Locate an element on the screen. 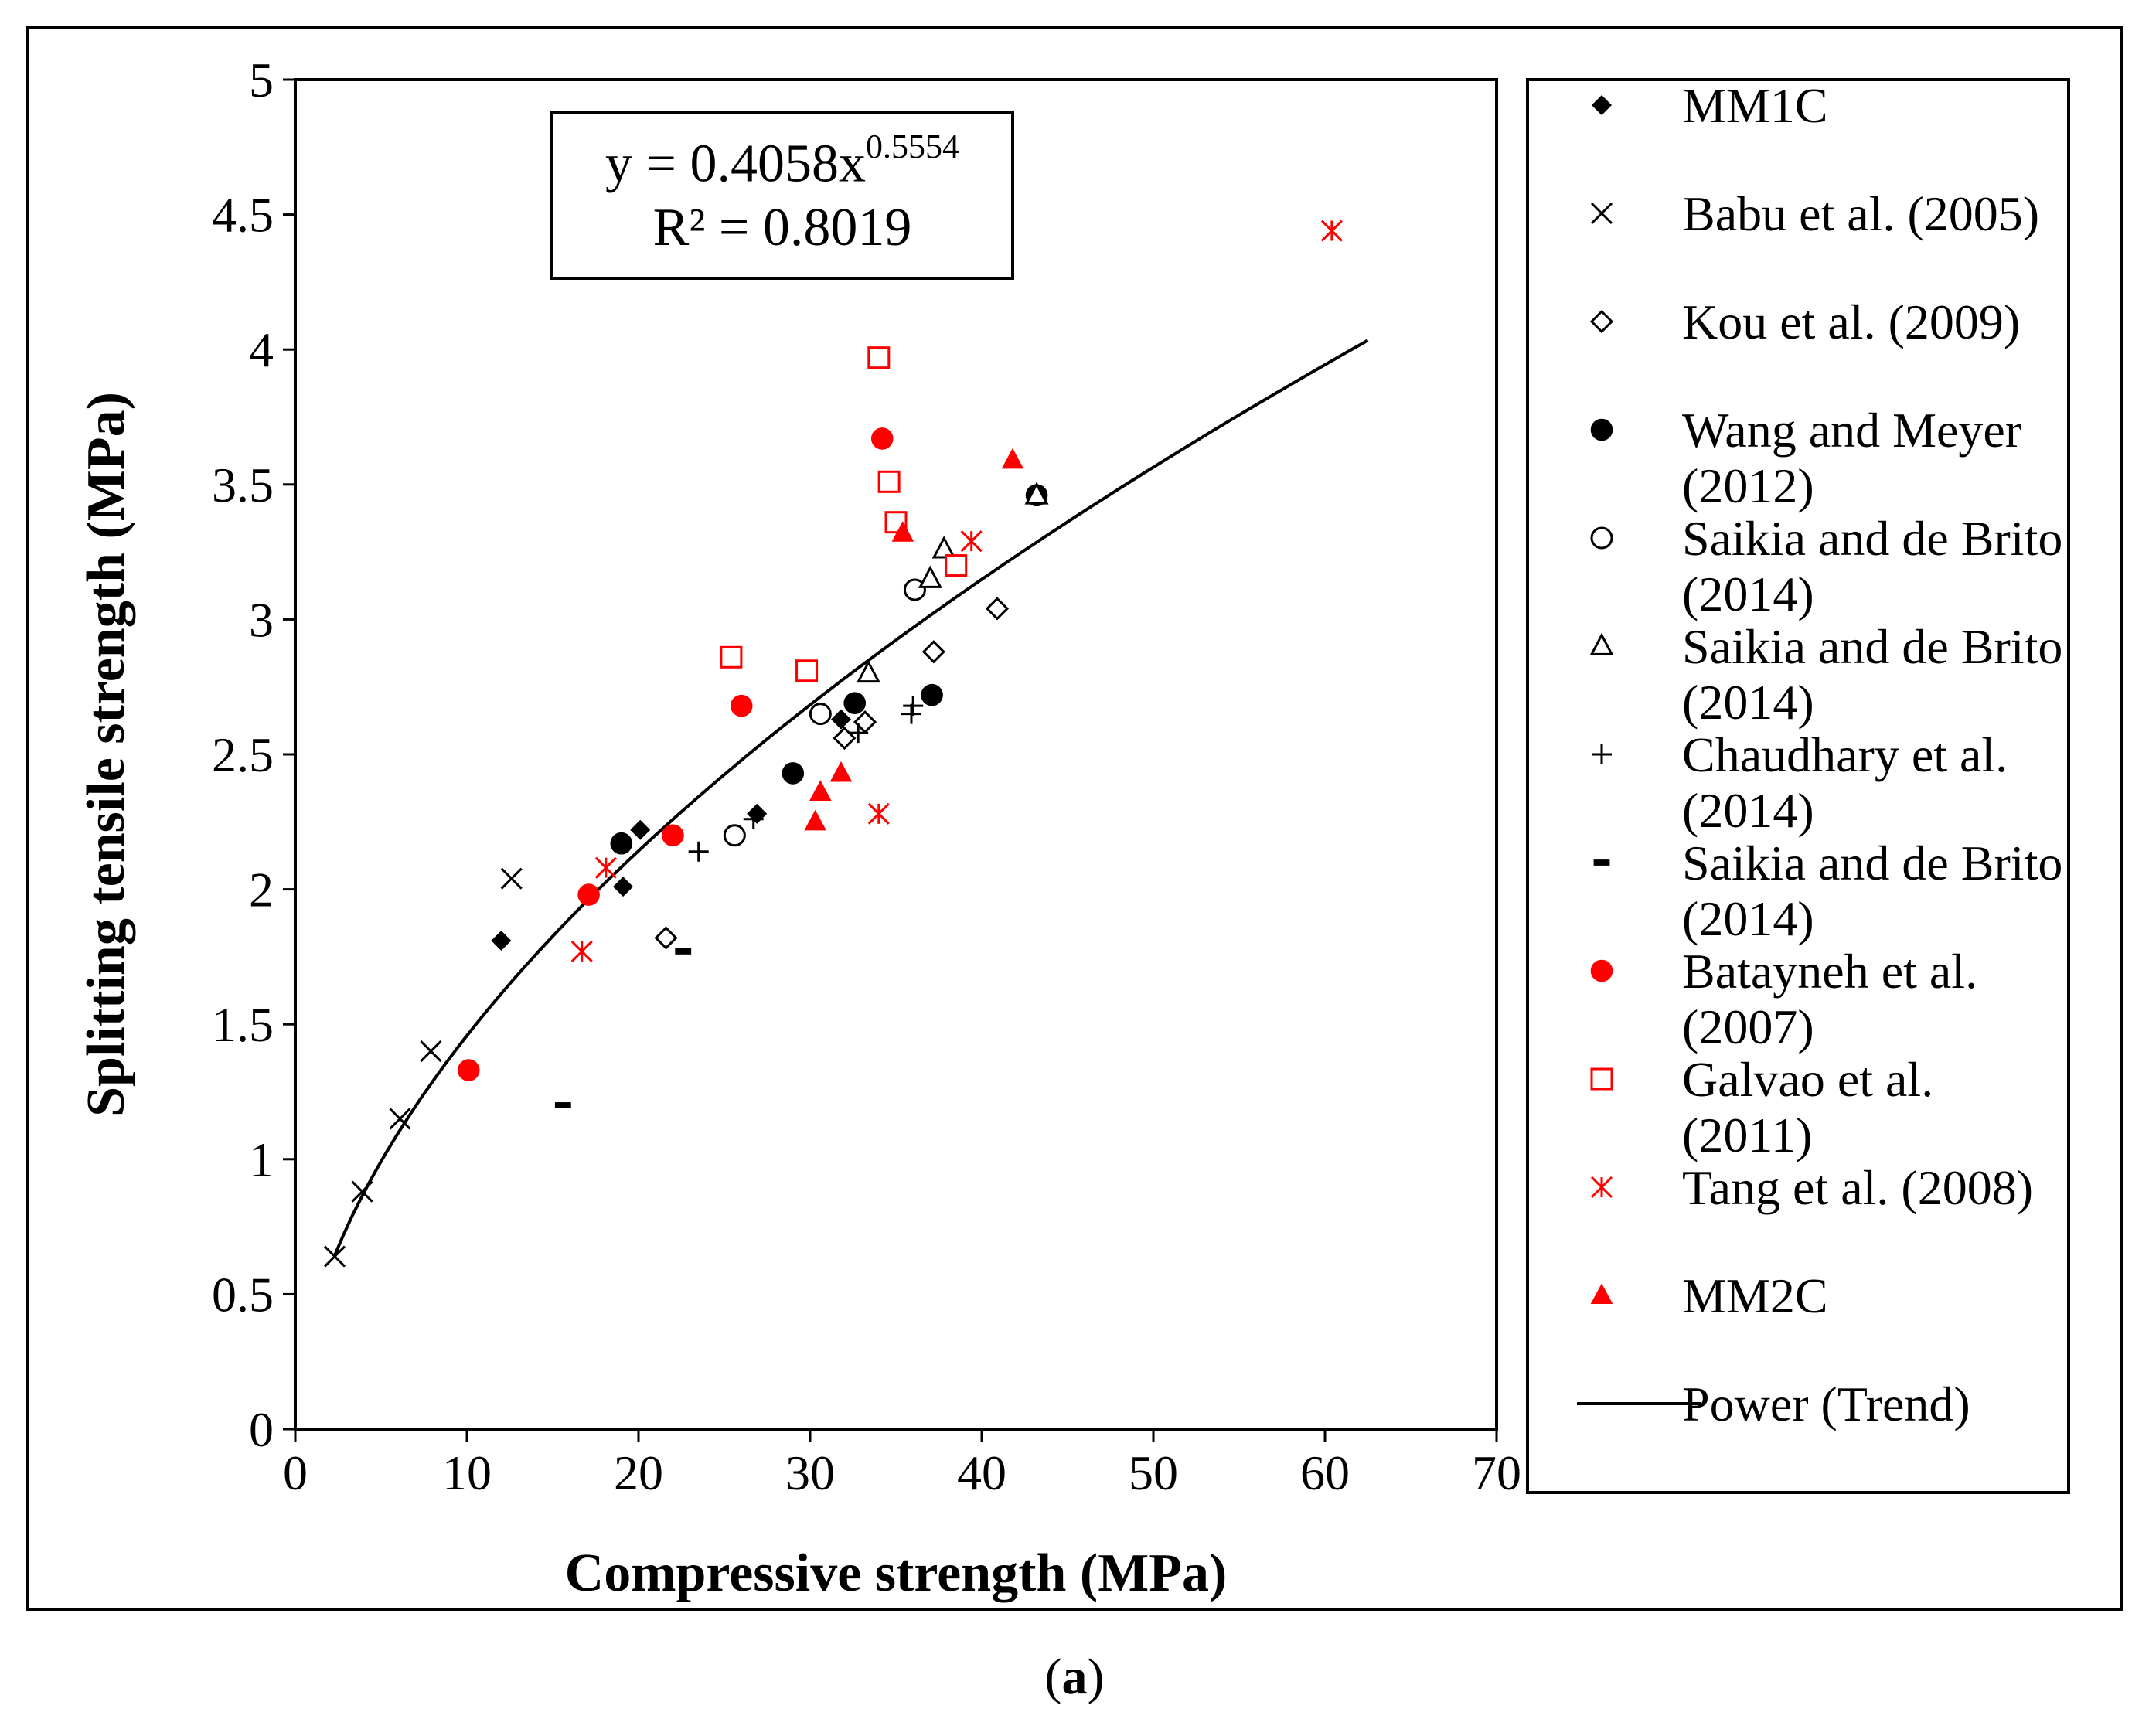 This screenshot has width=2149, height=1736. legend-entry: Batayneh et al.(2007) is located at coordinates (1783, 999).